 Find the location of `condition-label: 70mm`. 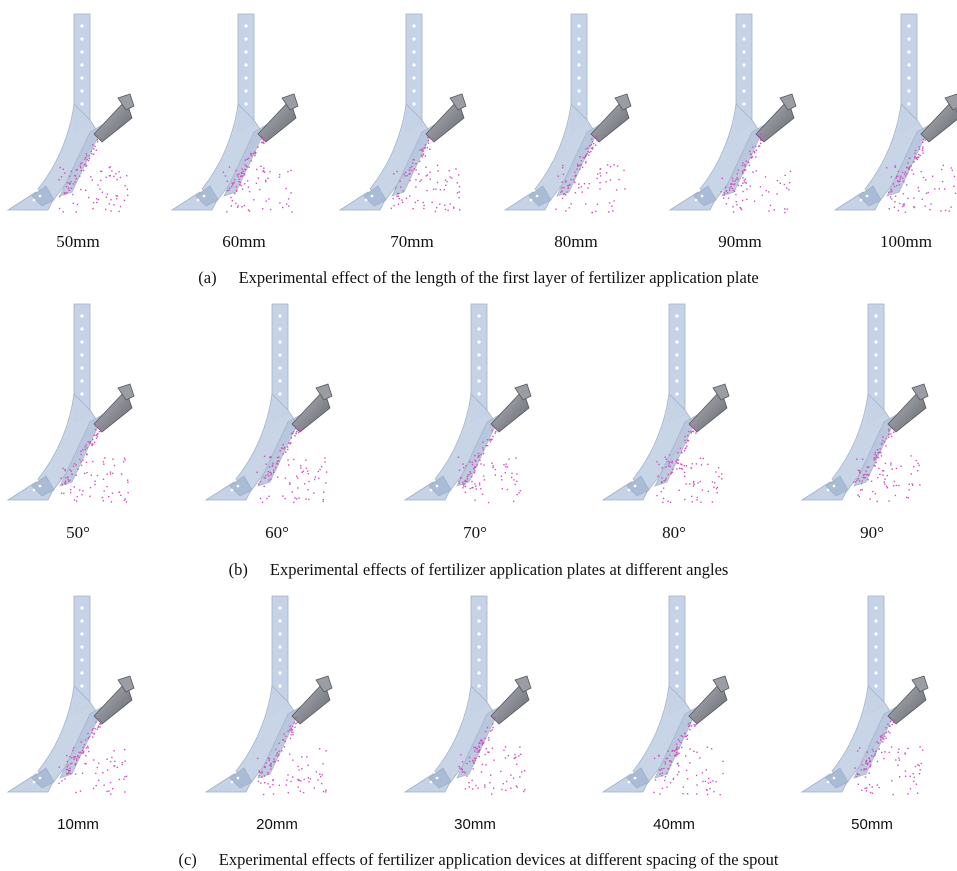

condition-label: 70mm is located at coordinates (412, 241).